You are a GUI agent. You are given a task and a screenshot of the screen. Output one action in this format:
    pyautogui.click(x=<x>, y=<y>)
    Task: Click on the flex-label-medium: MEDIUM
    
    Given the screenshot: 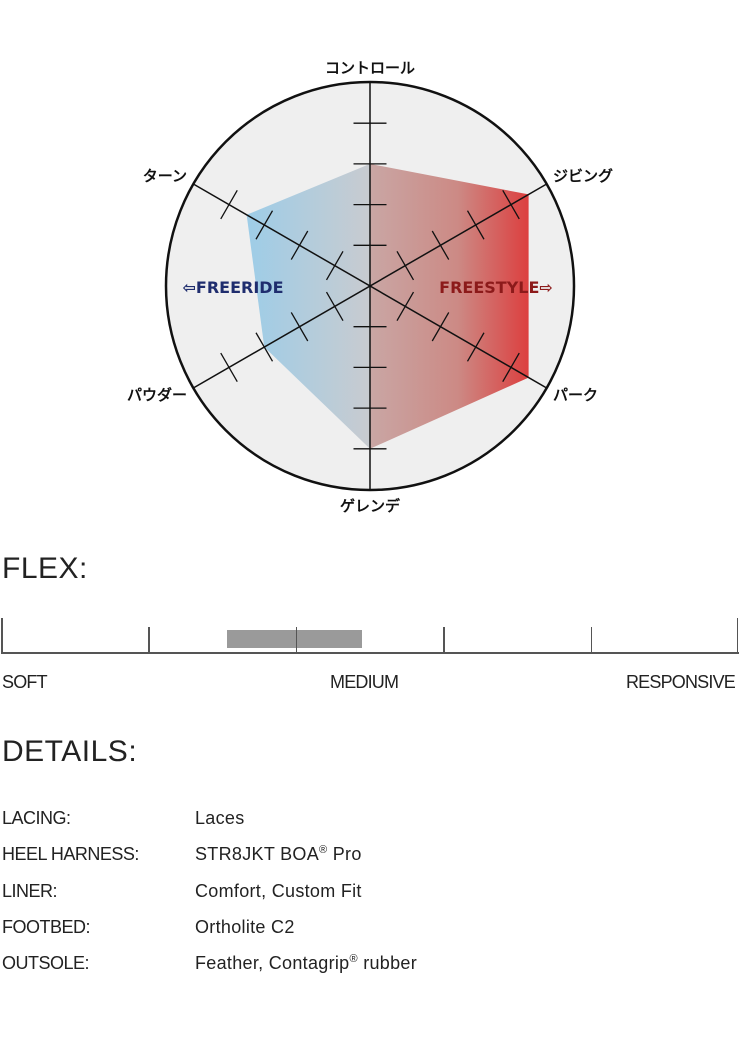 What is the action you would take?
    pyautogui.click(x=364, y=682)
    